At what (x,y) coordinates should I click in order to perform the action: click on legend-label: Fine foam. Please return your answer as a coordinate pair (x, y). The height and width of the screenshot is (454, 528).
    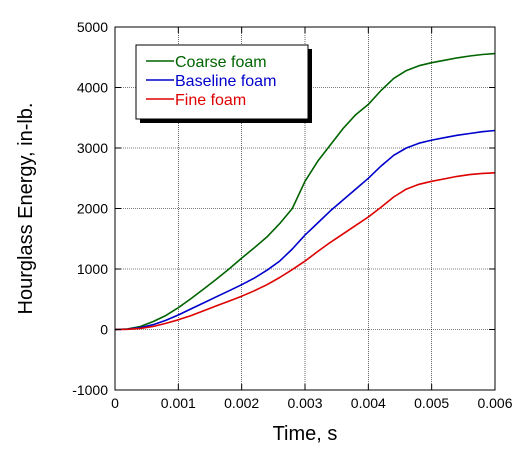
    Looking at the image, I should click on (210, 100).